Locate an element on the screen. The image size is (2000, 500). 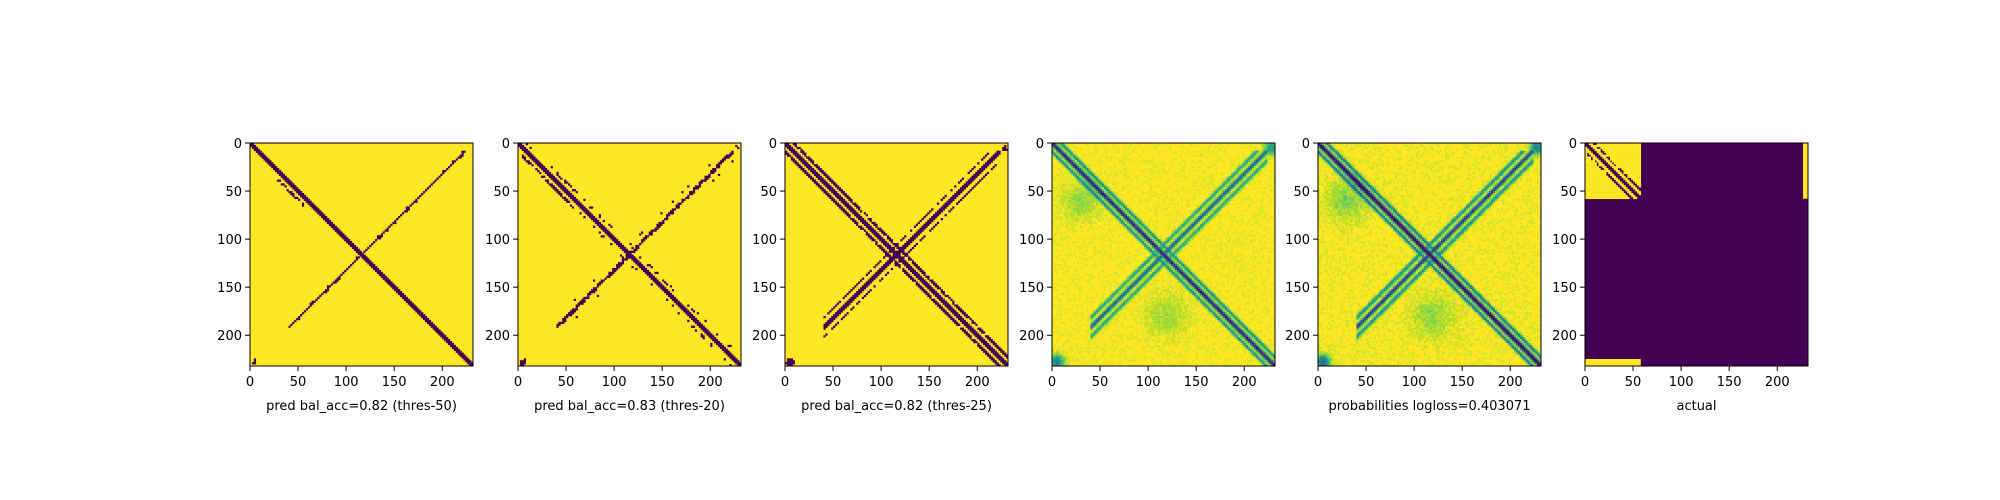
y-tick-label: 100 is located at coordinates (764, 240).